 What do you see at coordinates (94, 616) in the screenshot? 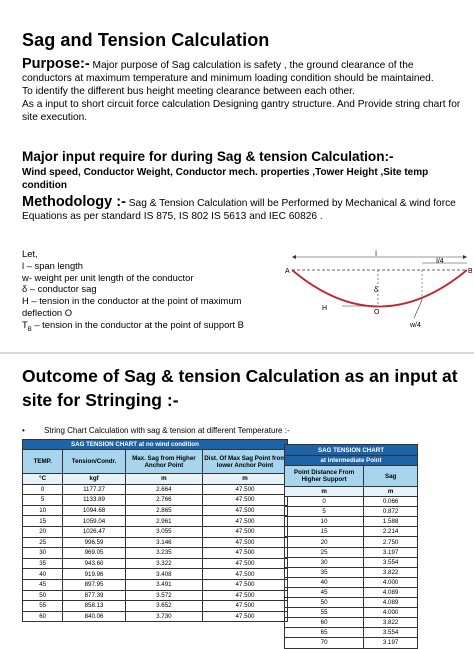
I see `table-cell: 840.06` at bounding box center [94, 616].